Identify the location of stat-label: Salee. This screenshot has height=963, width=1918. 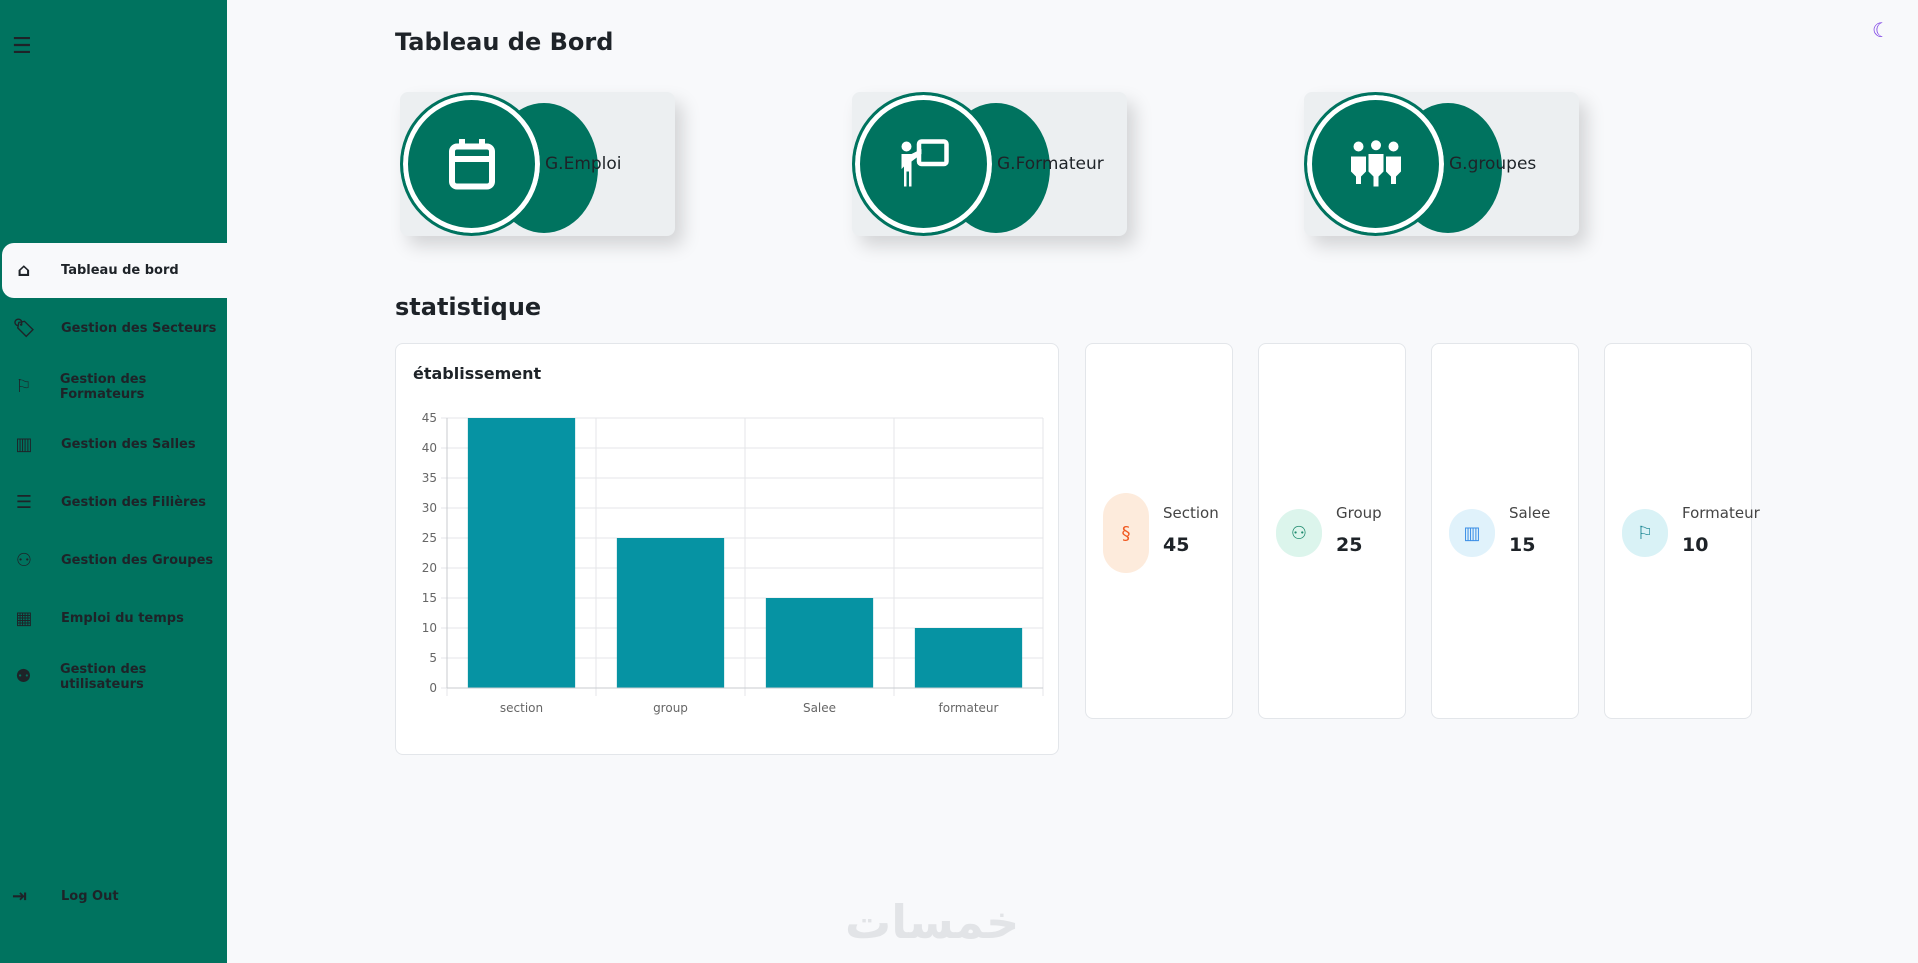
(1530, 513).